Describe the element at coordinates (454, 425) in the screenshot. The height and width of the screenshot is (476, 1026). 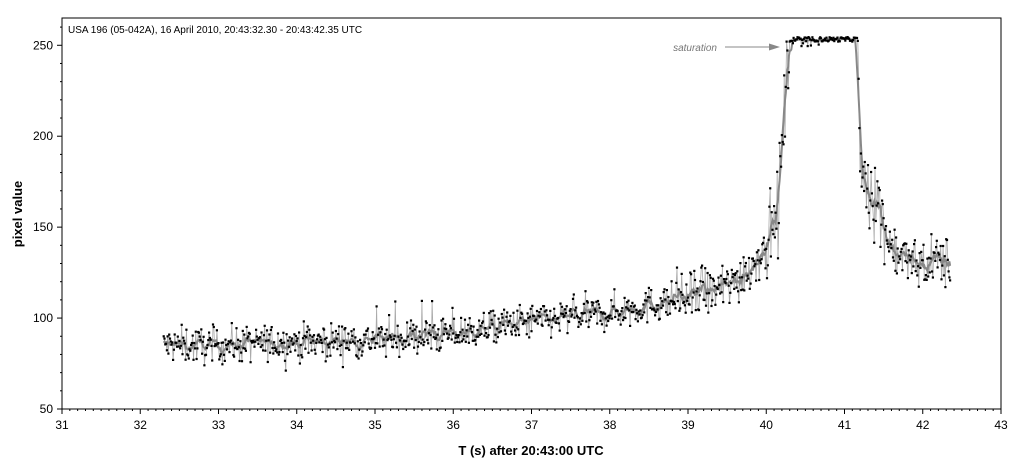
I see `x-tick-label: 36` at that location.